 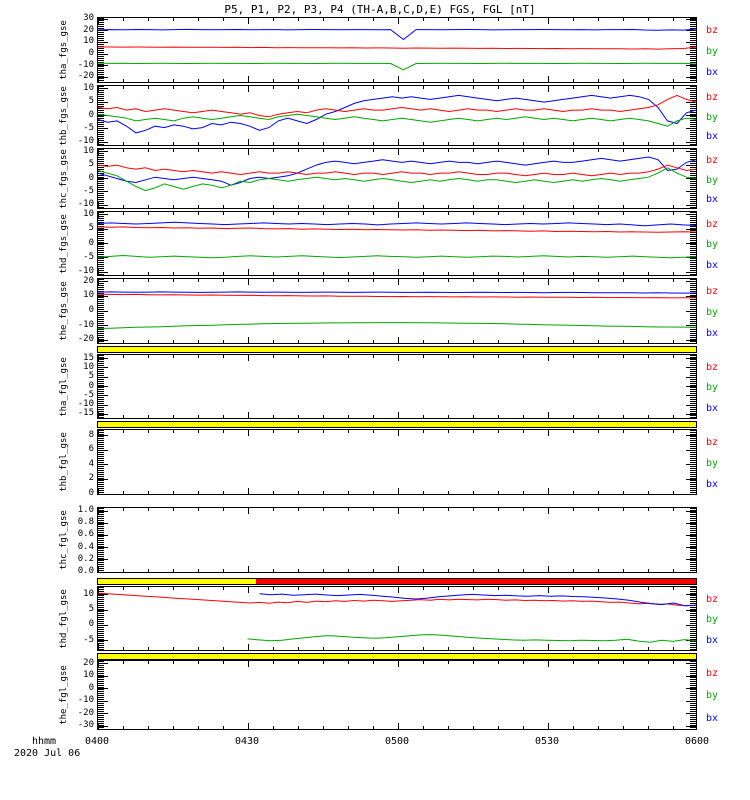 What do you see at coordinates (85, 510) in the screenshot?
I see `y-tick-label: 1.0` at bounding box center [85, 510].